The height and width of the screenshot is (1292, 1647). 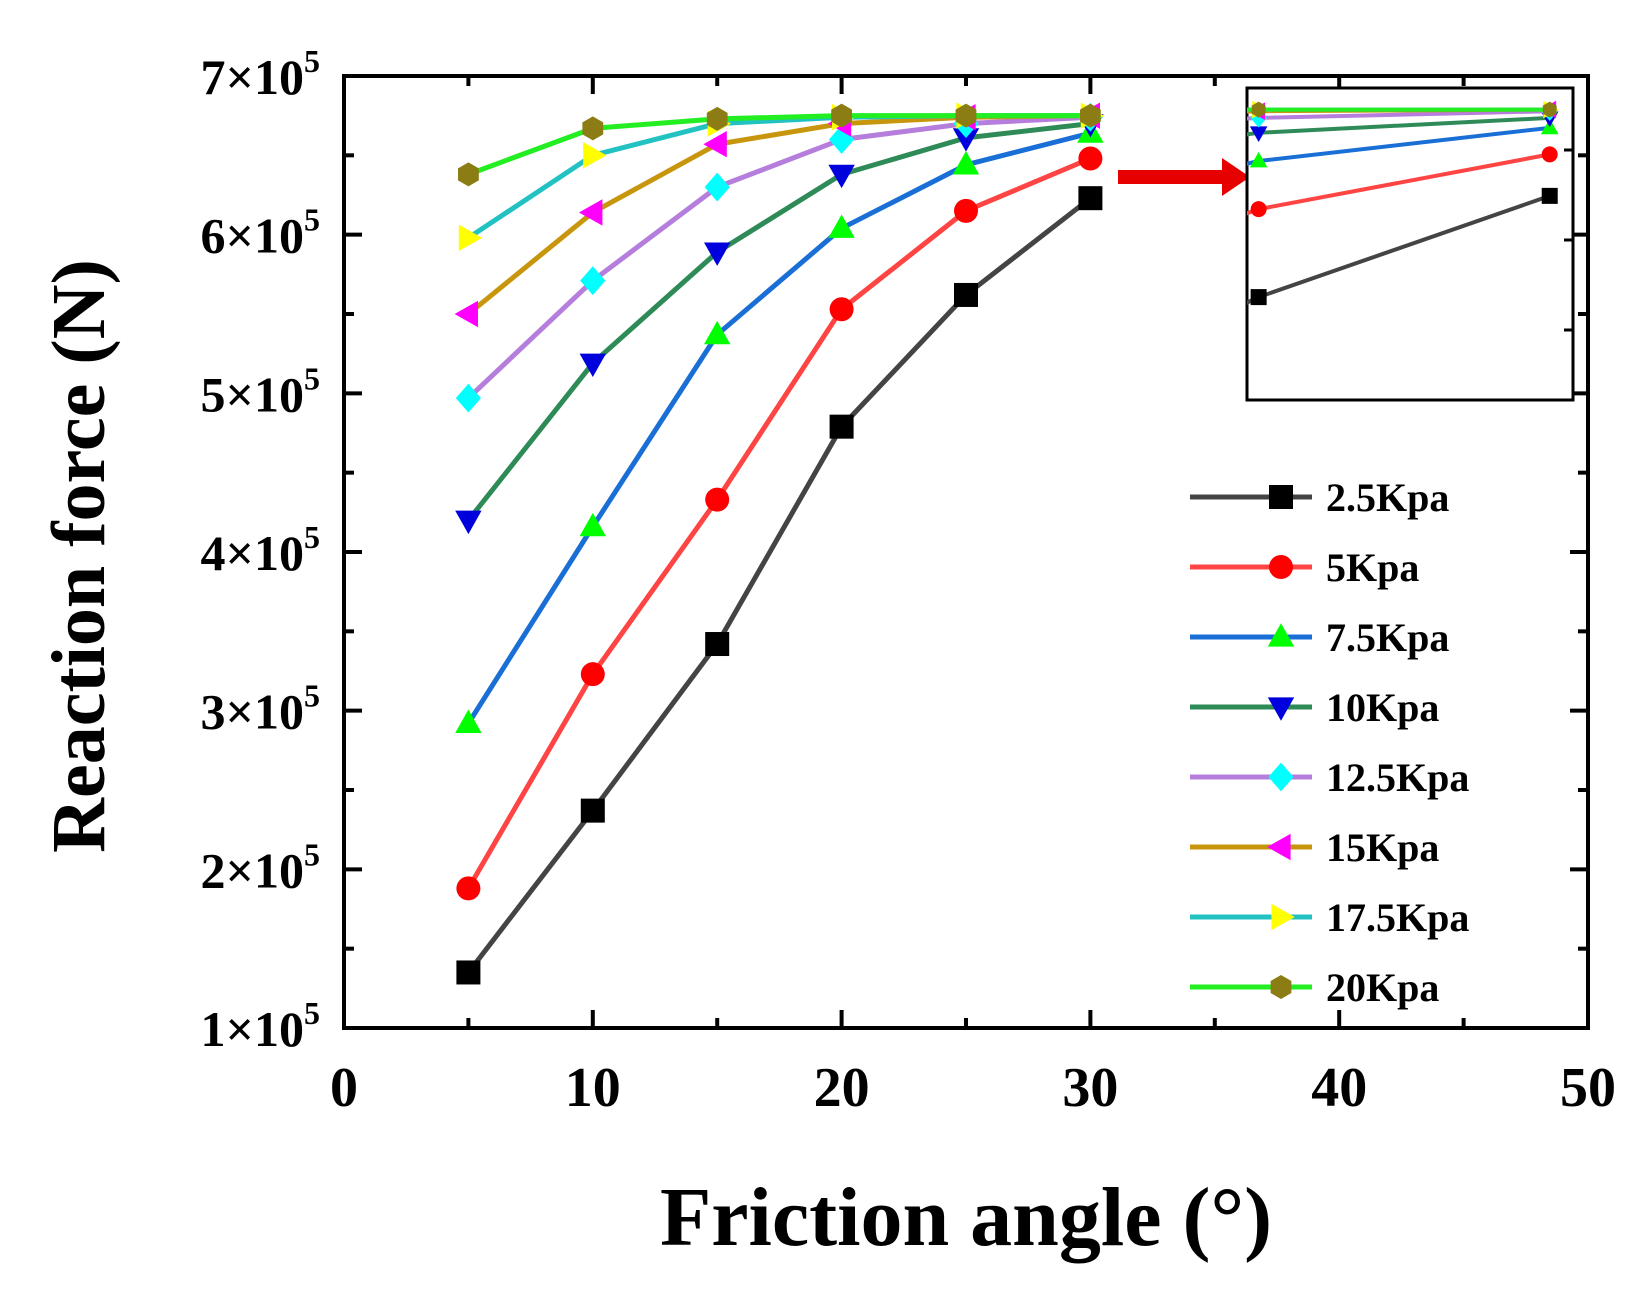 I want to click on inset-series-group, so click(x=1403, y=203).